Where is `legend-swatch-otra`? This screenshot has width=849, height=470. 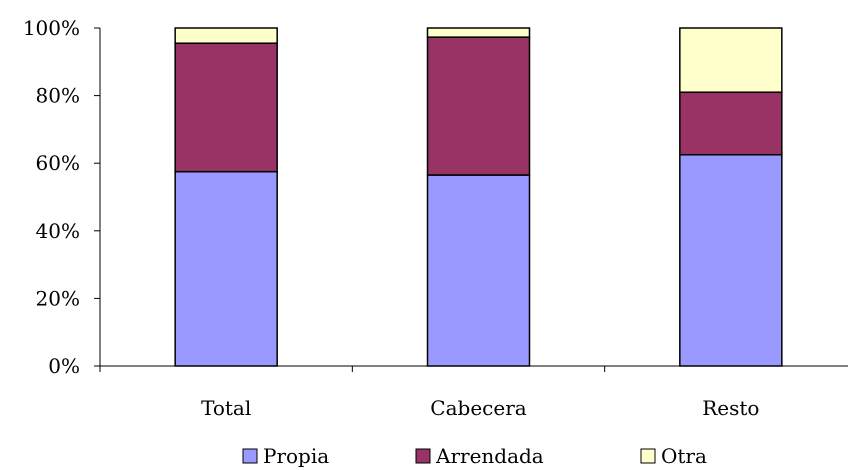
legend-swatch-otra is located at coordinates (648, 456).